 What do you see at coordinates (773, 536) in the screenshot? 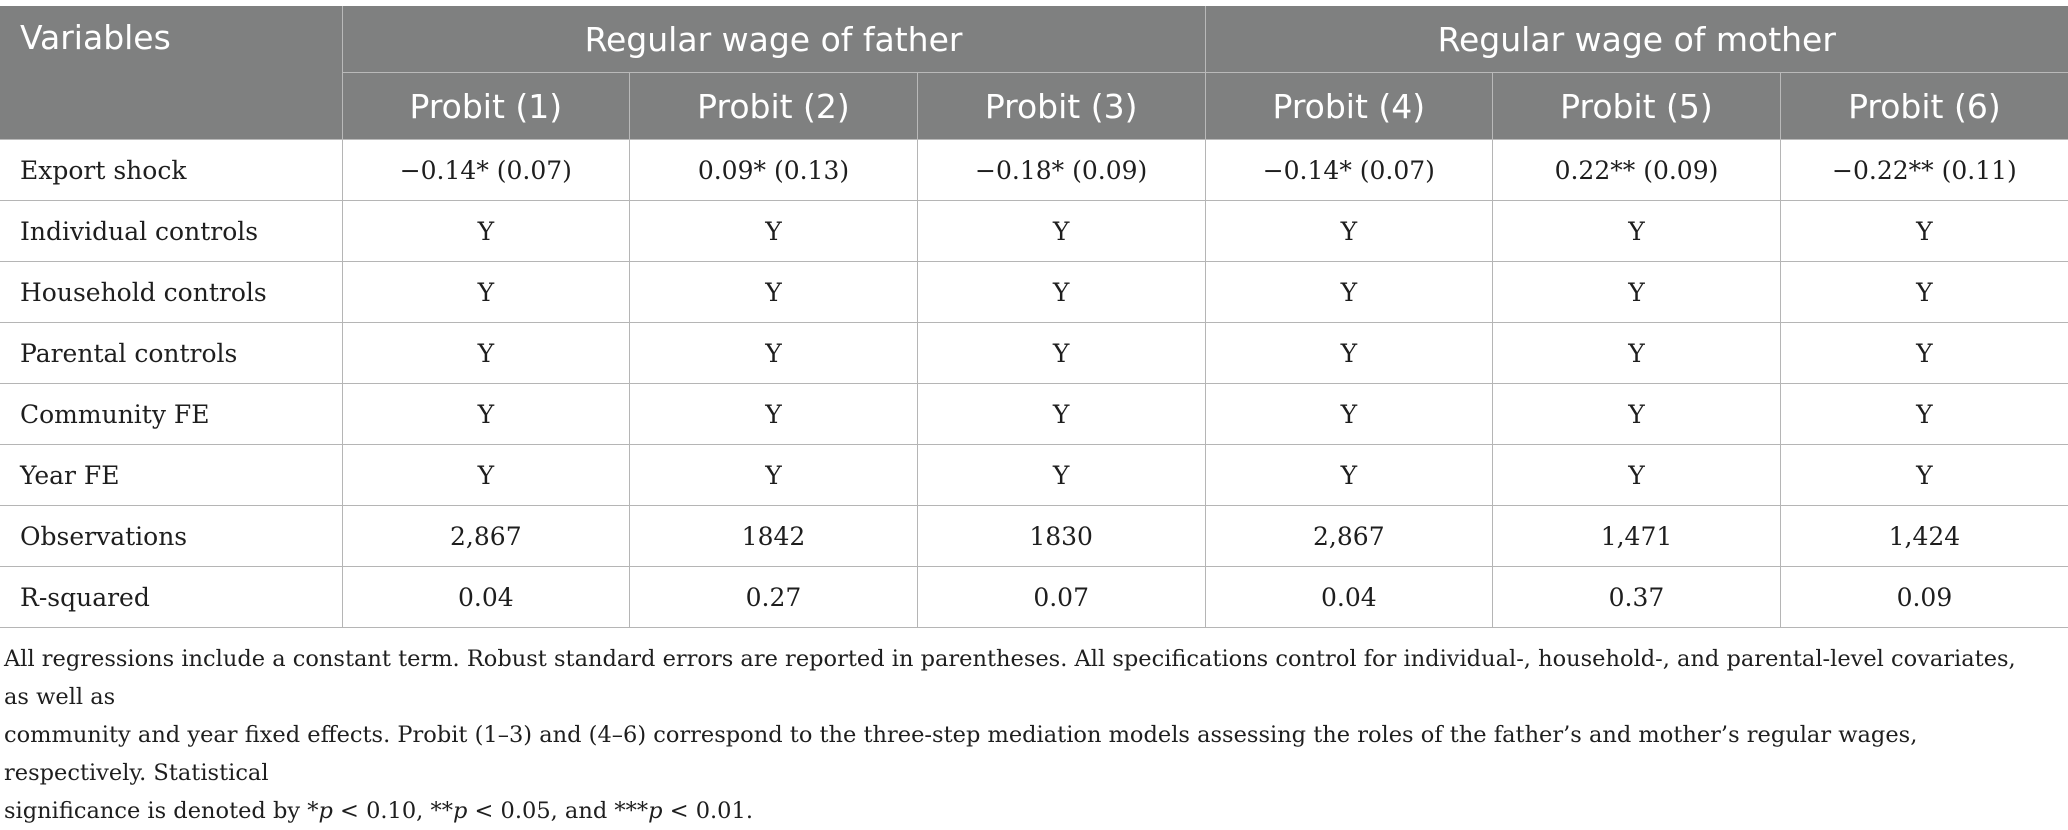
I see `table-cell: 1842` at bounding box center [773, 536].